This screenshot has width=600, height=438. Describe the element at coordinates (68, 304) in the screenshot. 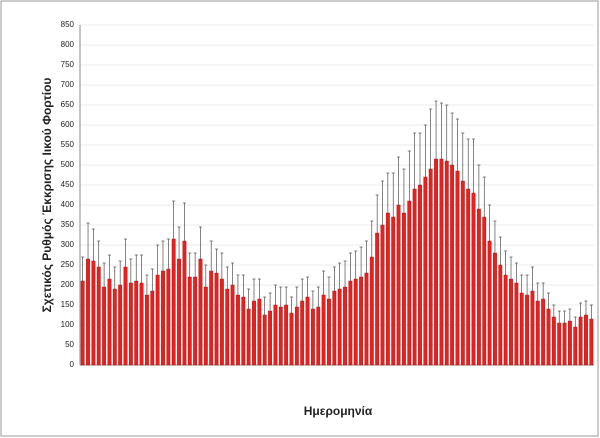

I see `y-tick-label: 150` at that location.